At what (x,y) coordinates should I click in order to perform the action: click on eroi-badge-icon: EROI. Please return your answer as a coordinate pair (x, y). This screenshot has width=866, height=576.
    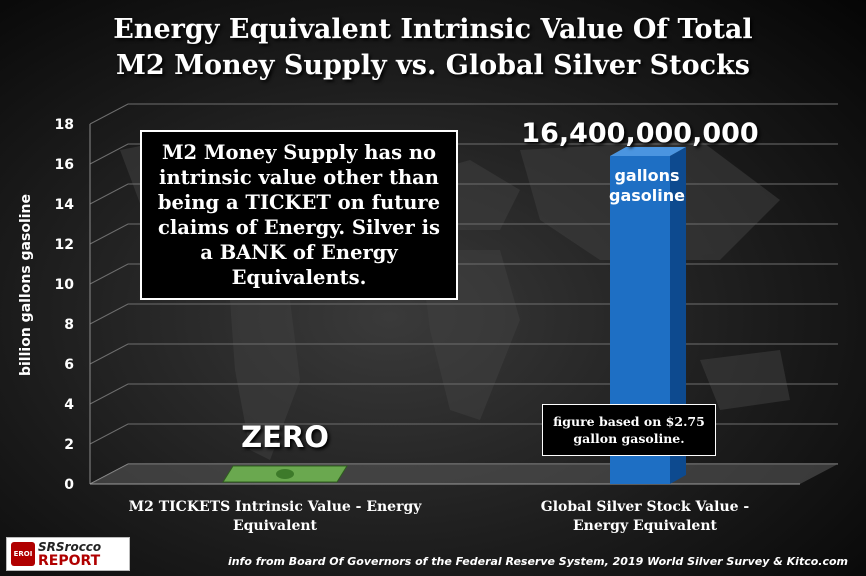
    Looking at the image, I should click on (23, 554).